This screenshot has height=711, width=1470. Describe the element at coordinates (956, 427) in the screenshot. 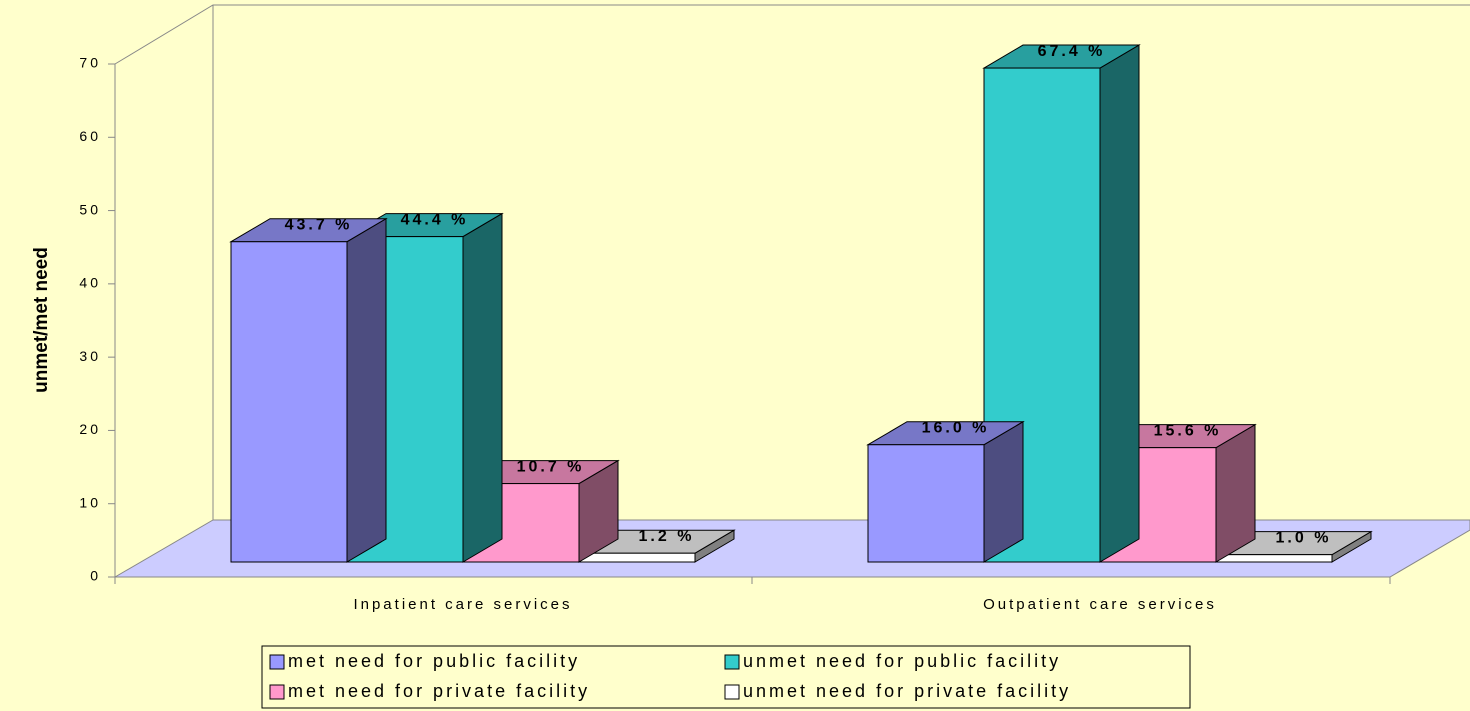

I see `value-label: 16.0 %` at that location.